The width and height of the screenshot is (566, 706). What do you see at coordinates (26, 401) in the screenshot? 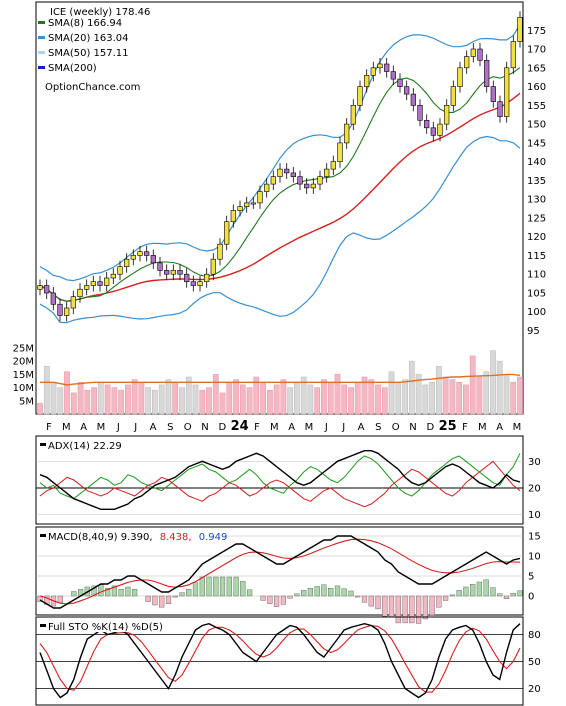
I see `volume-y-tick: 5M` at bounding box center [26, 401].